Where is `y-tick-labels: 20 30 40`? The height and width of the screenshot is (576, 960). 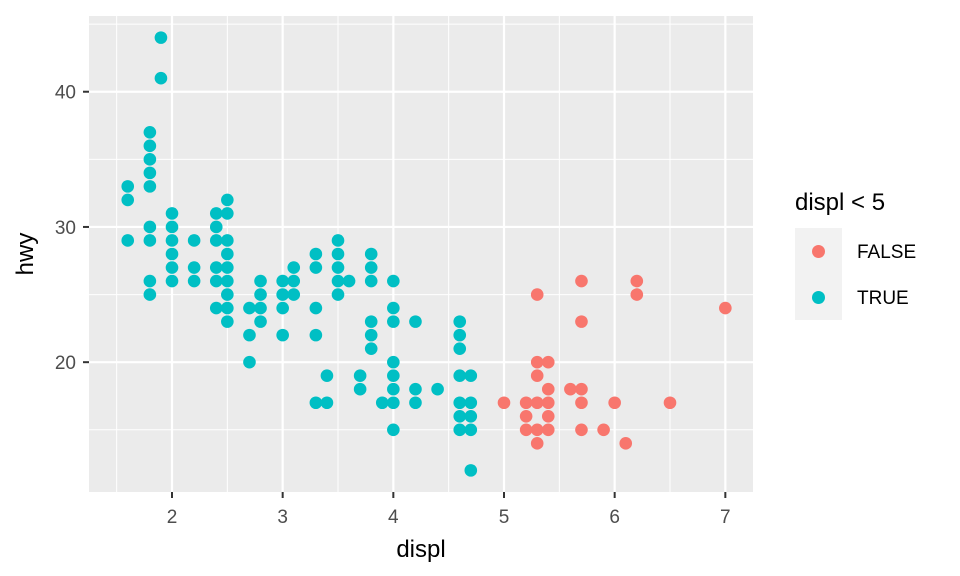 y-tick-labels: 20 30 40 is located at coordinates (65, 228).